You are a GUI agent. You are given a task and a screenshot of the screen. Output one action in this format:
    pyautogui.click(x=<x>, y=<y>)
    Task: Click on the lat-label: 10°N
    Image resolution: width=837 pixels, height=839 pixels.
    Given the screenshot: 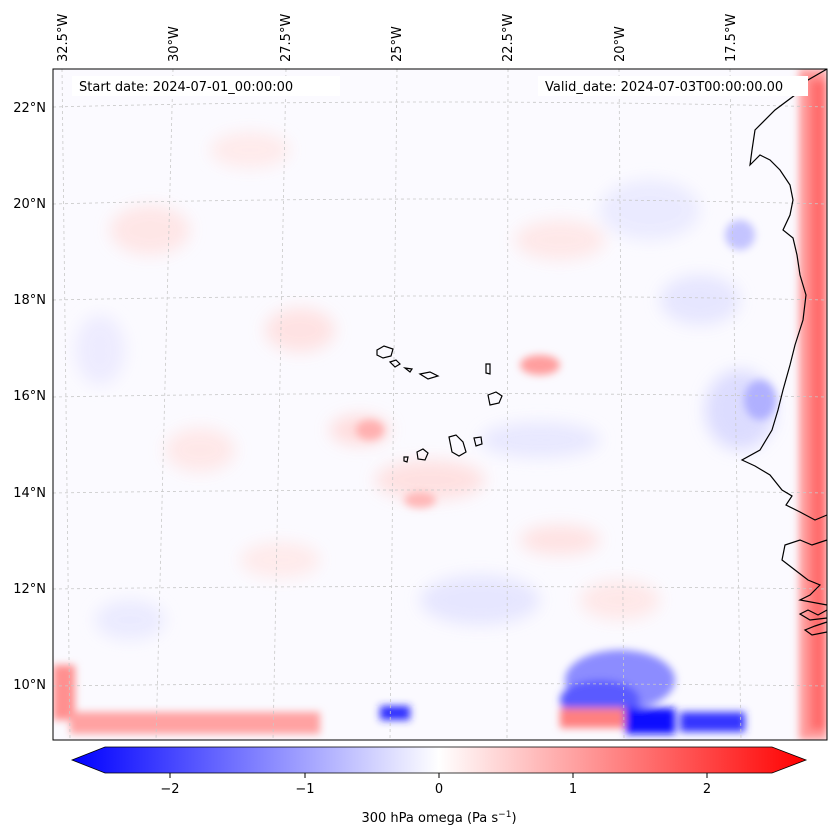 What is the action you would take?
    pyautogui.click(x=29, y=685)
    